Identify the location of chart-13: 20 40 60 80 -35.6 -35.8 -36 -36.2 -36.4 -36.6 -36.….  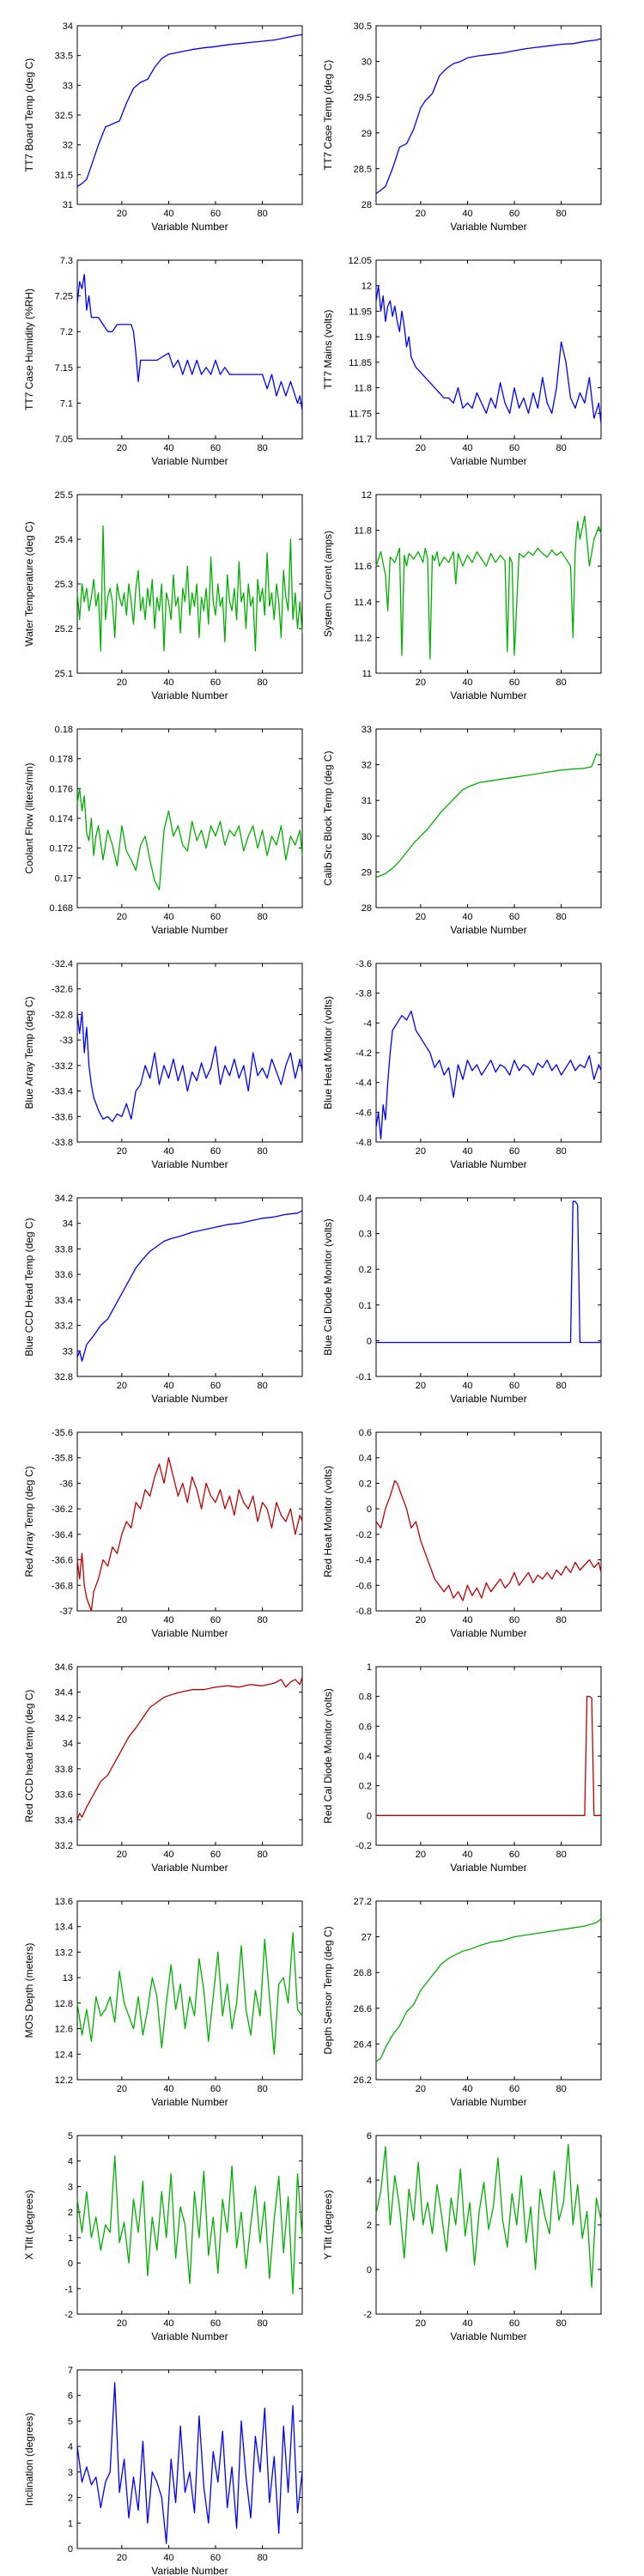
(163, 1533).